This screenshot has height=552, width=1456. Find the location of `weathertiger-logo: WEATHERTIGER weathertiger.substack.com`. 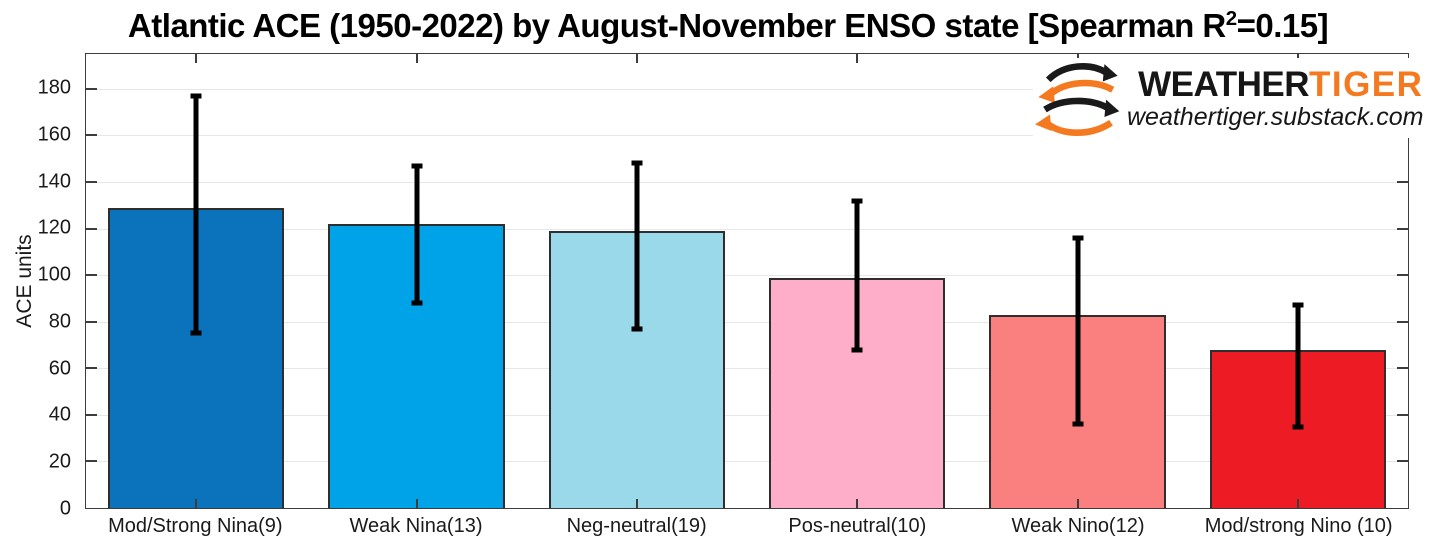

weathertiger-logo: WEATHERTIGER weathertiger.substack.com is located at coordinates (1228, 98).